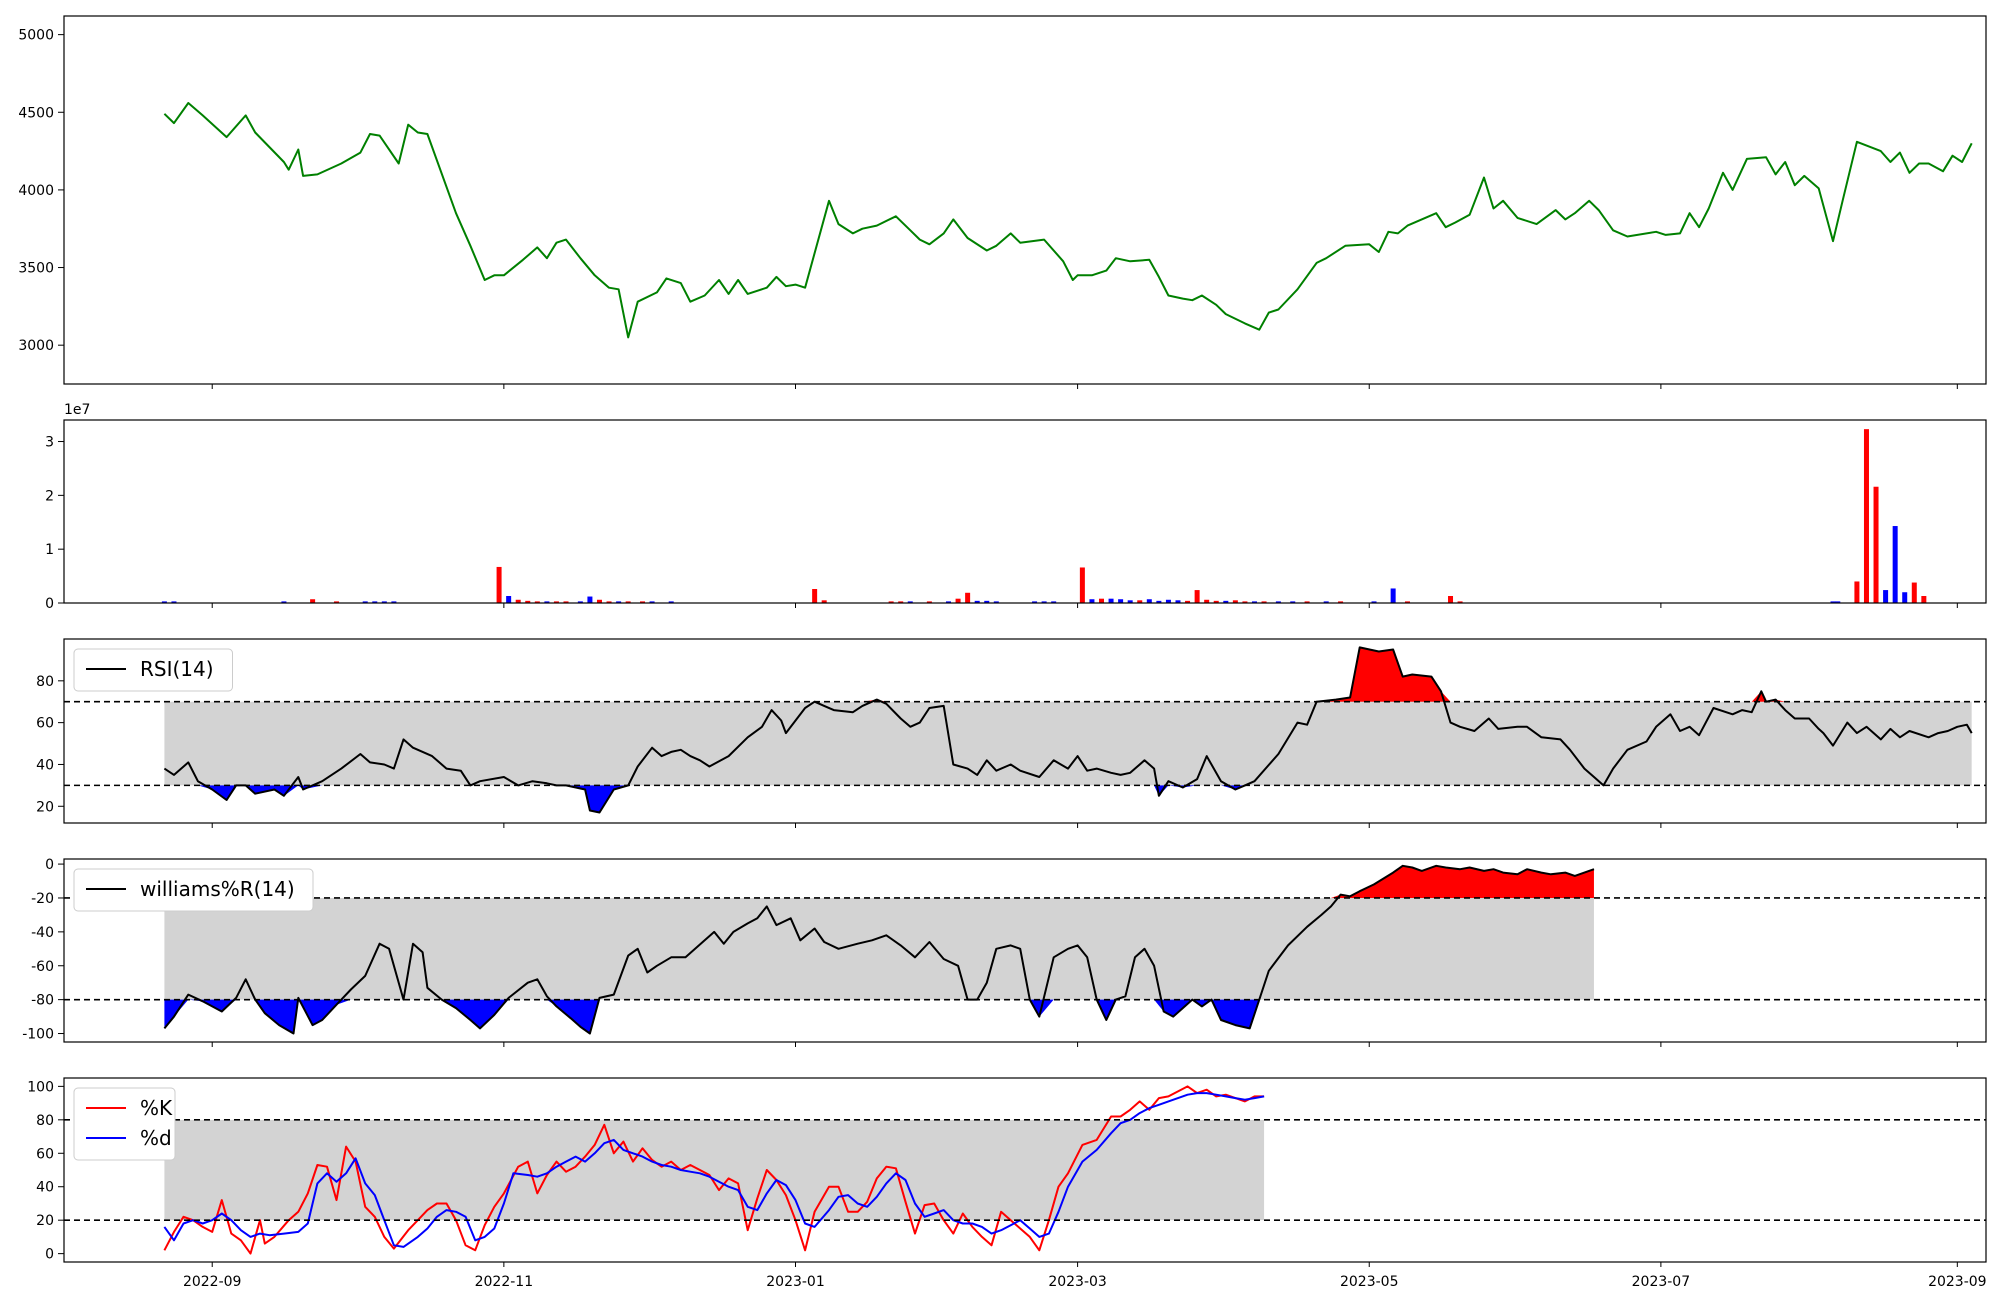 The height and width of the screenshot is (1300, 2000). Describe the element at coordinates (49, 443) in the screenshot. I see `y-tick-label: 3` at that location.